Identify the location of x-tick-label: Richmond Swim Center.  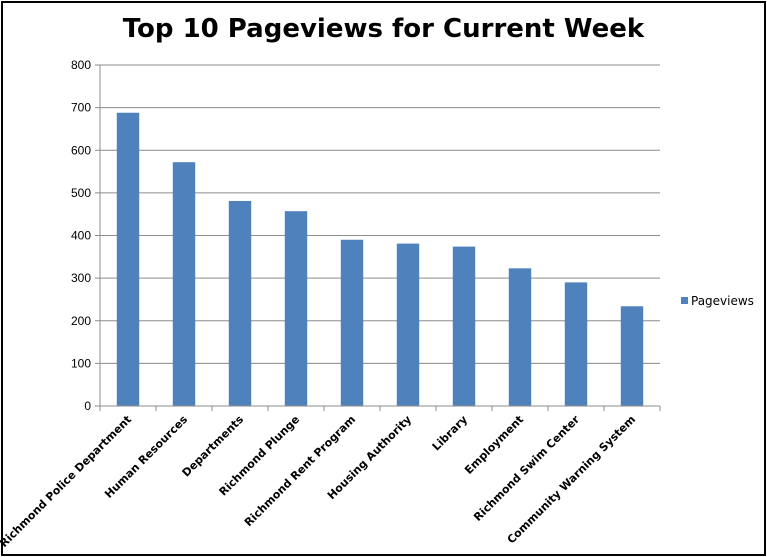
(526, 468).